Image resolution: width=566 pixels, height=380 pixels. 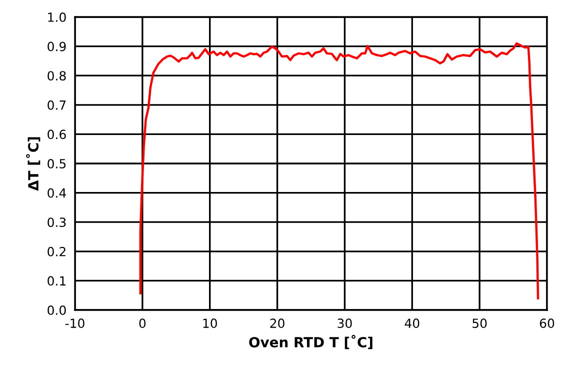 I want to click on y-axis-title: ΔT [˚C], so click(x=33, y=164).